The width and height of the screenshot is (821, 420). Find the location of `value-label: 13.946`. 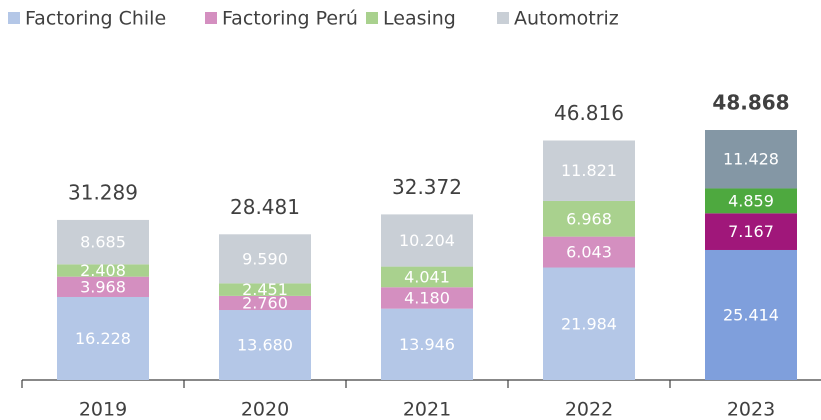

value-label: 13.946 is located at coordinates (427, 344).